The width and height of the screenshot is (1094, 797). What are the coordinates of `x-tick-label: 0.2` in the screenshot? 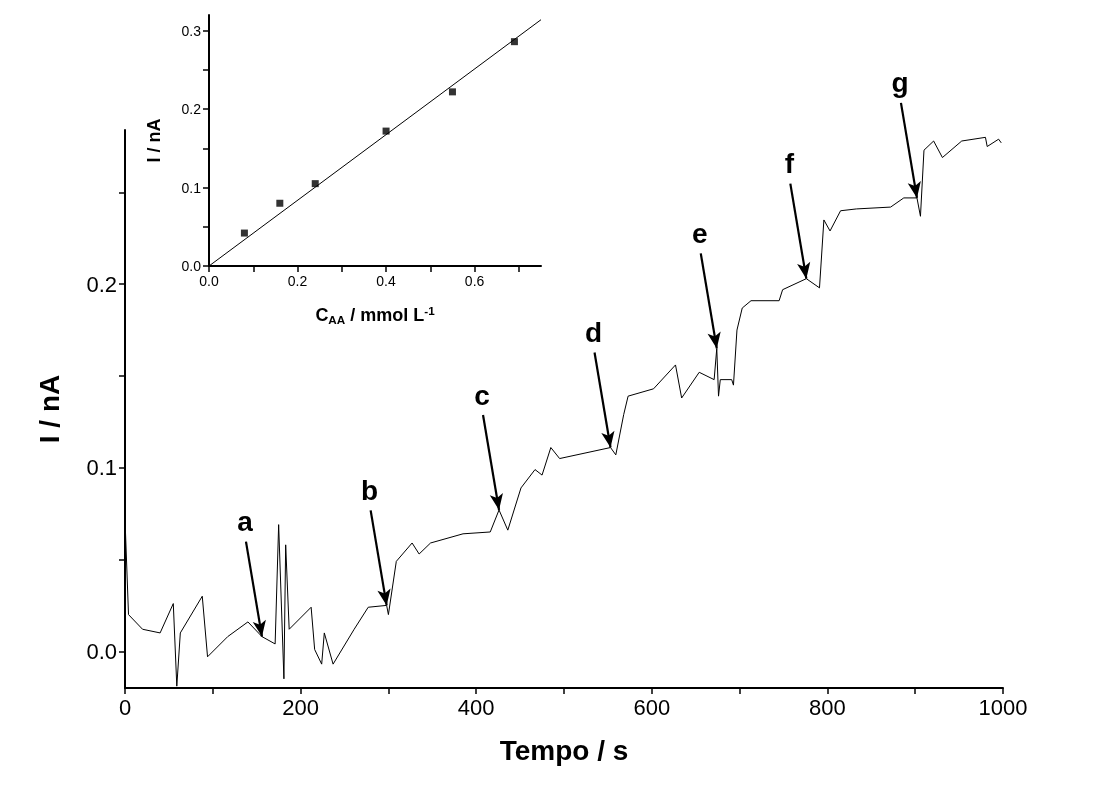 It's located at (297, 281).